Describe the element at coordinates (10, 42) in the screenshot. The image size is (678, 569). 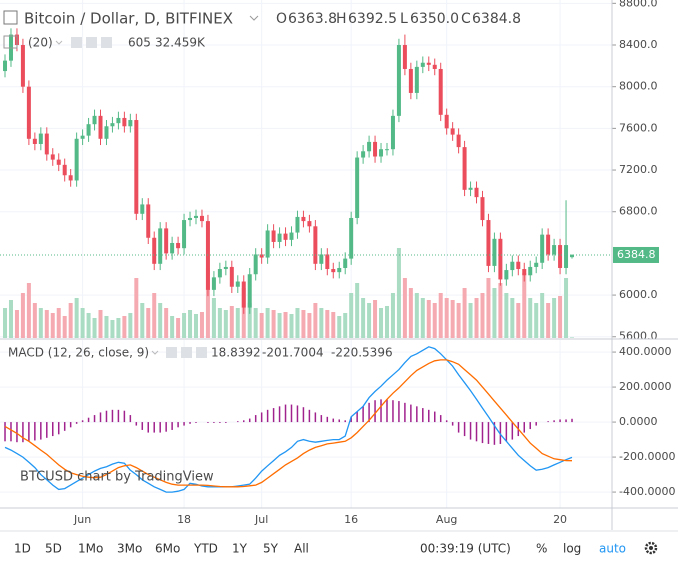
I see `volume-icon` at that location.